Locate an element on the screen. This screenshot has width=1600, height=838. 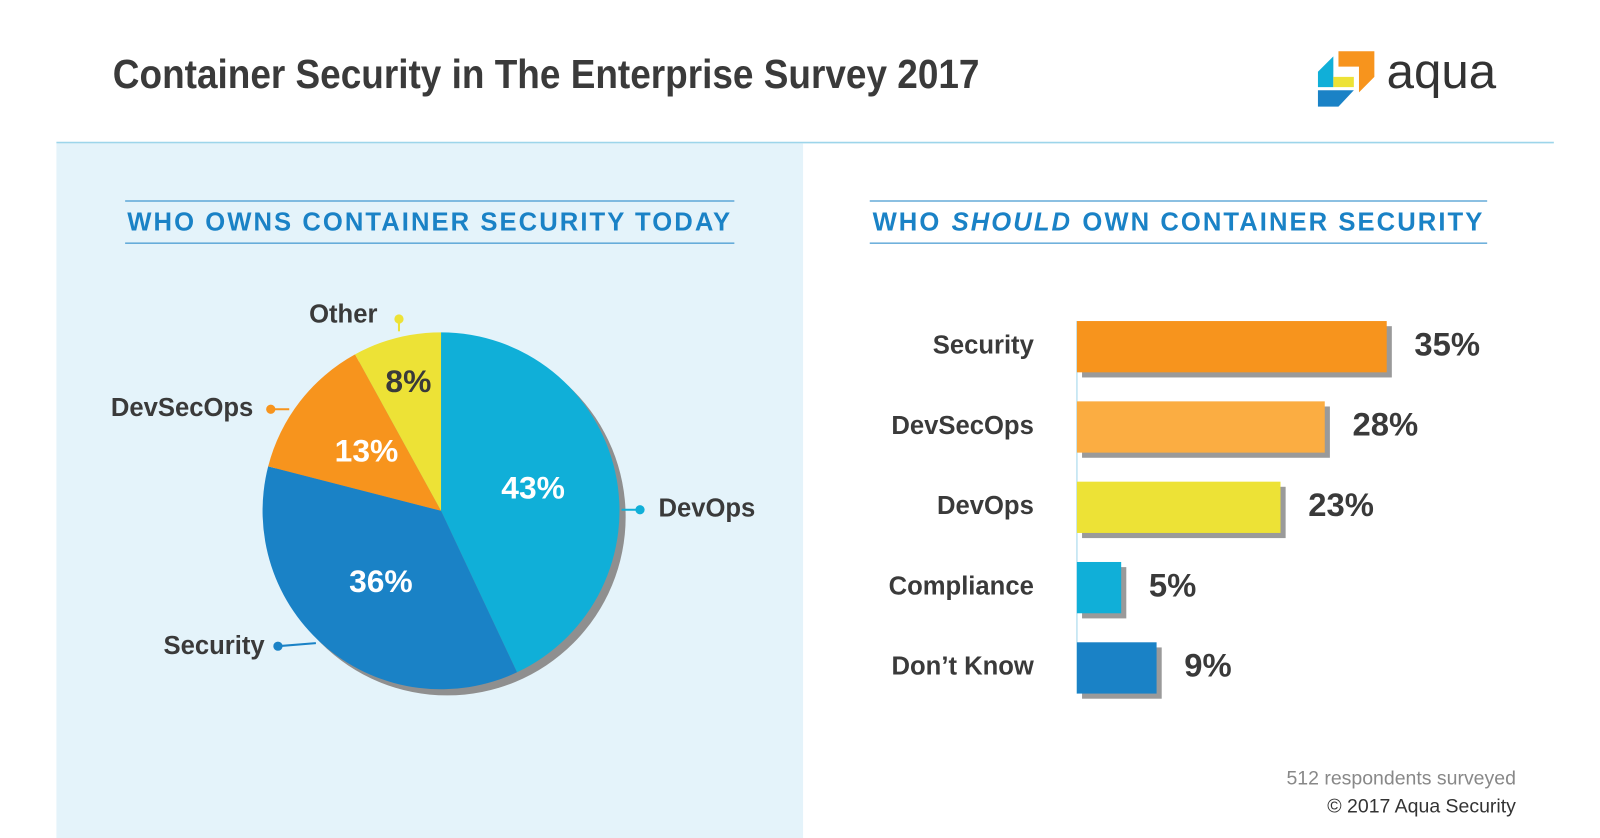
bar-category-label: DevOps is located at coordinates (985, 506).